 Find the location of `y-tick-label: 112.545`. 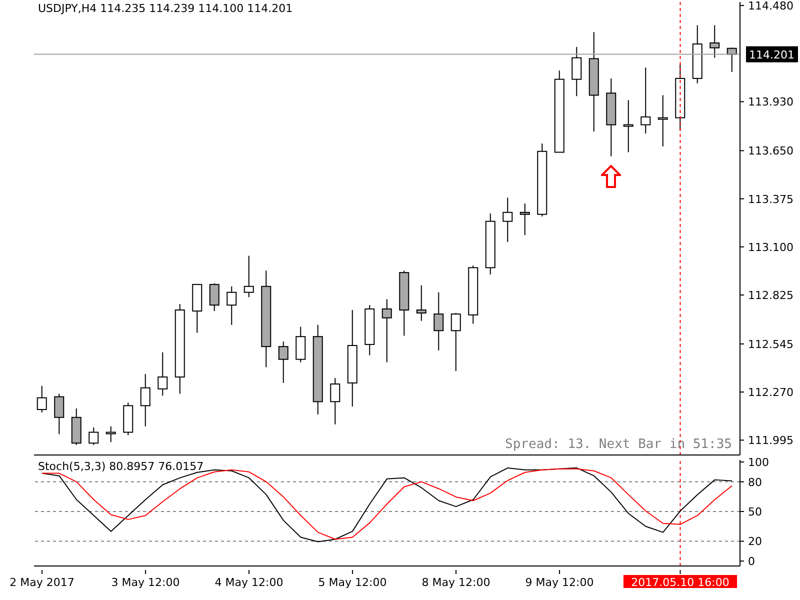

y-tick-label: 112.545 is located at coordinates (771, 344).